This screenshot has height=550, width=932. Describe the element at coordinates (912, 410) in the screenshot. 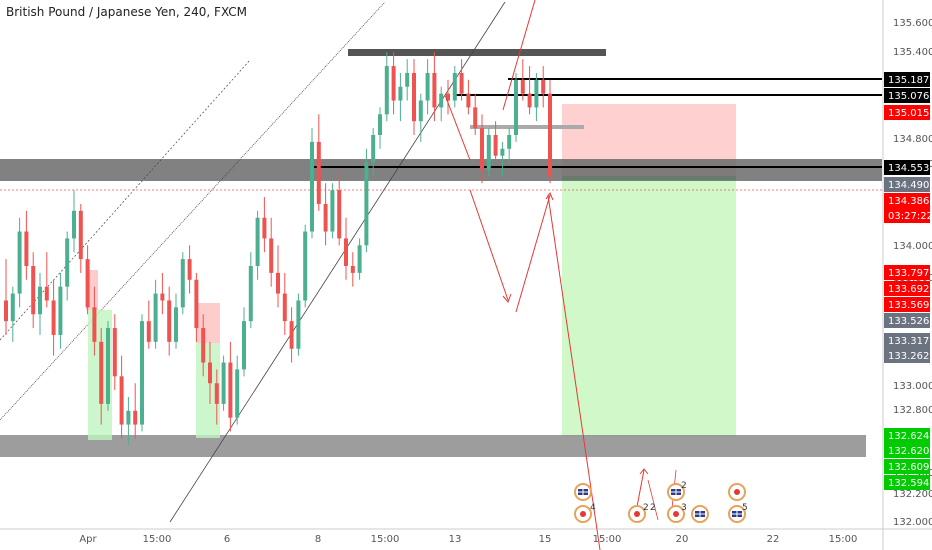

I see `price-tick-label: 132.800` at that location.